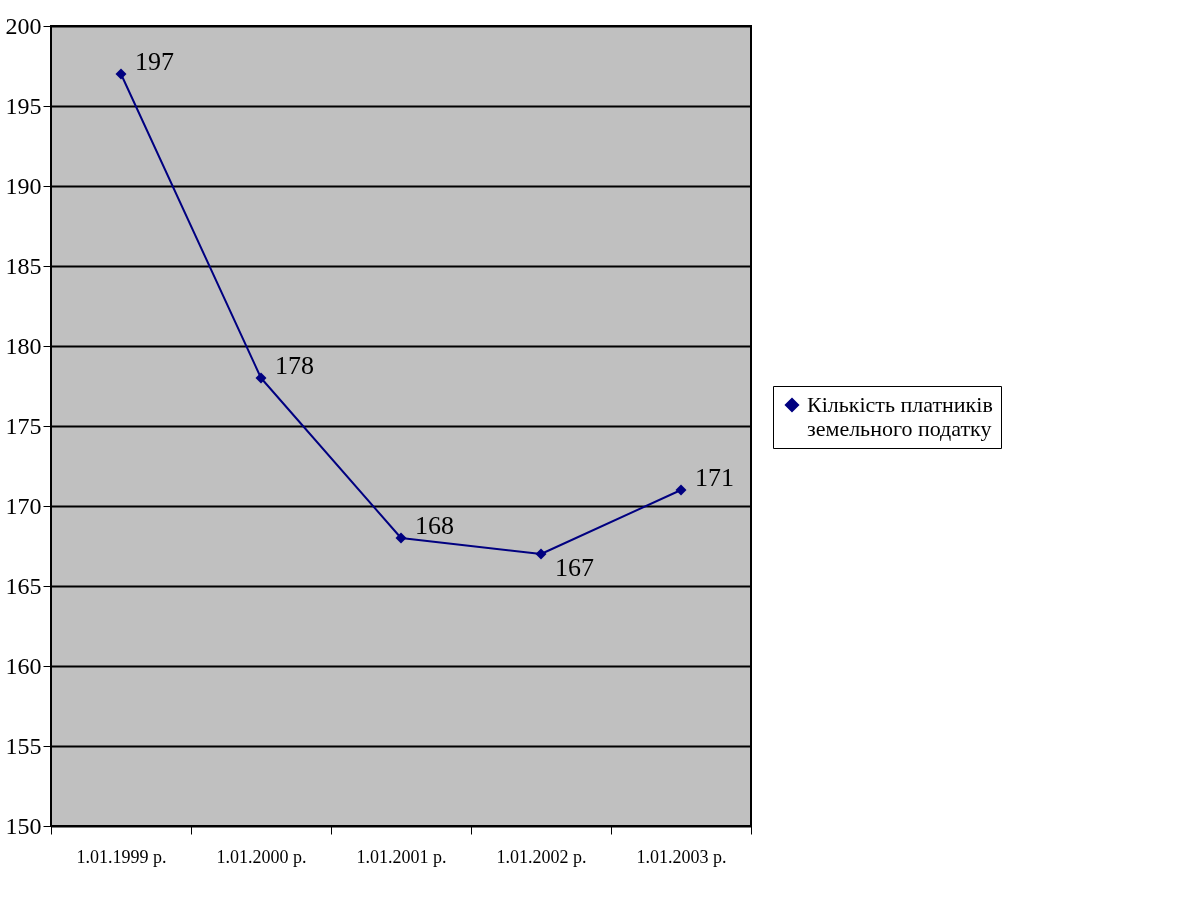  Describe the element at coordinates (154, 61) in the screenshot. I see `data-label: 197` at that location.